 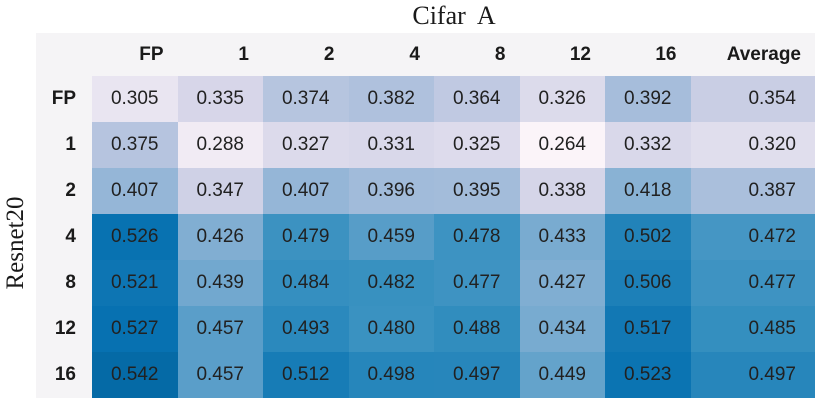 What do you see at coordinates (65, 374) in the screenshot?
I see `row-header-16: 16` at bounding box center [65, 374].